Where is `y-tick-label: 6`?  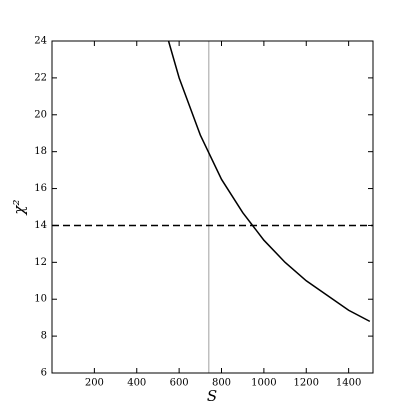
y-tick-label: 6 is located at coordinates (44, 373).